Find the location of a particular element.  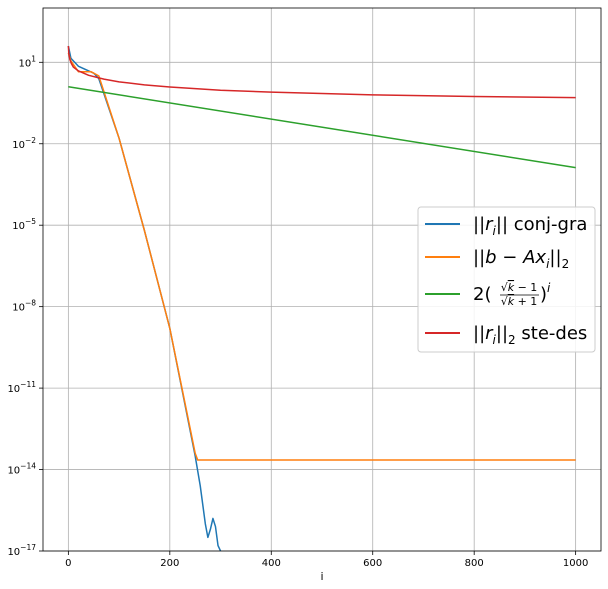

legend-label-bound: 2( √k − 1 √k + 1 )i is located at coordinates (512, 294).